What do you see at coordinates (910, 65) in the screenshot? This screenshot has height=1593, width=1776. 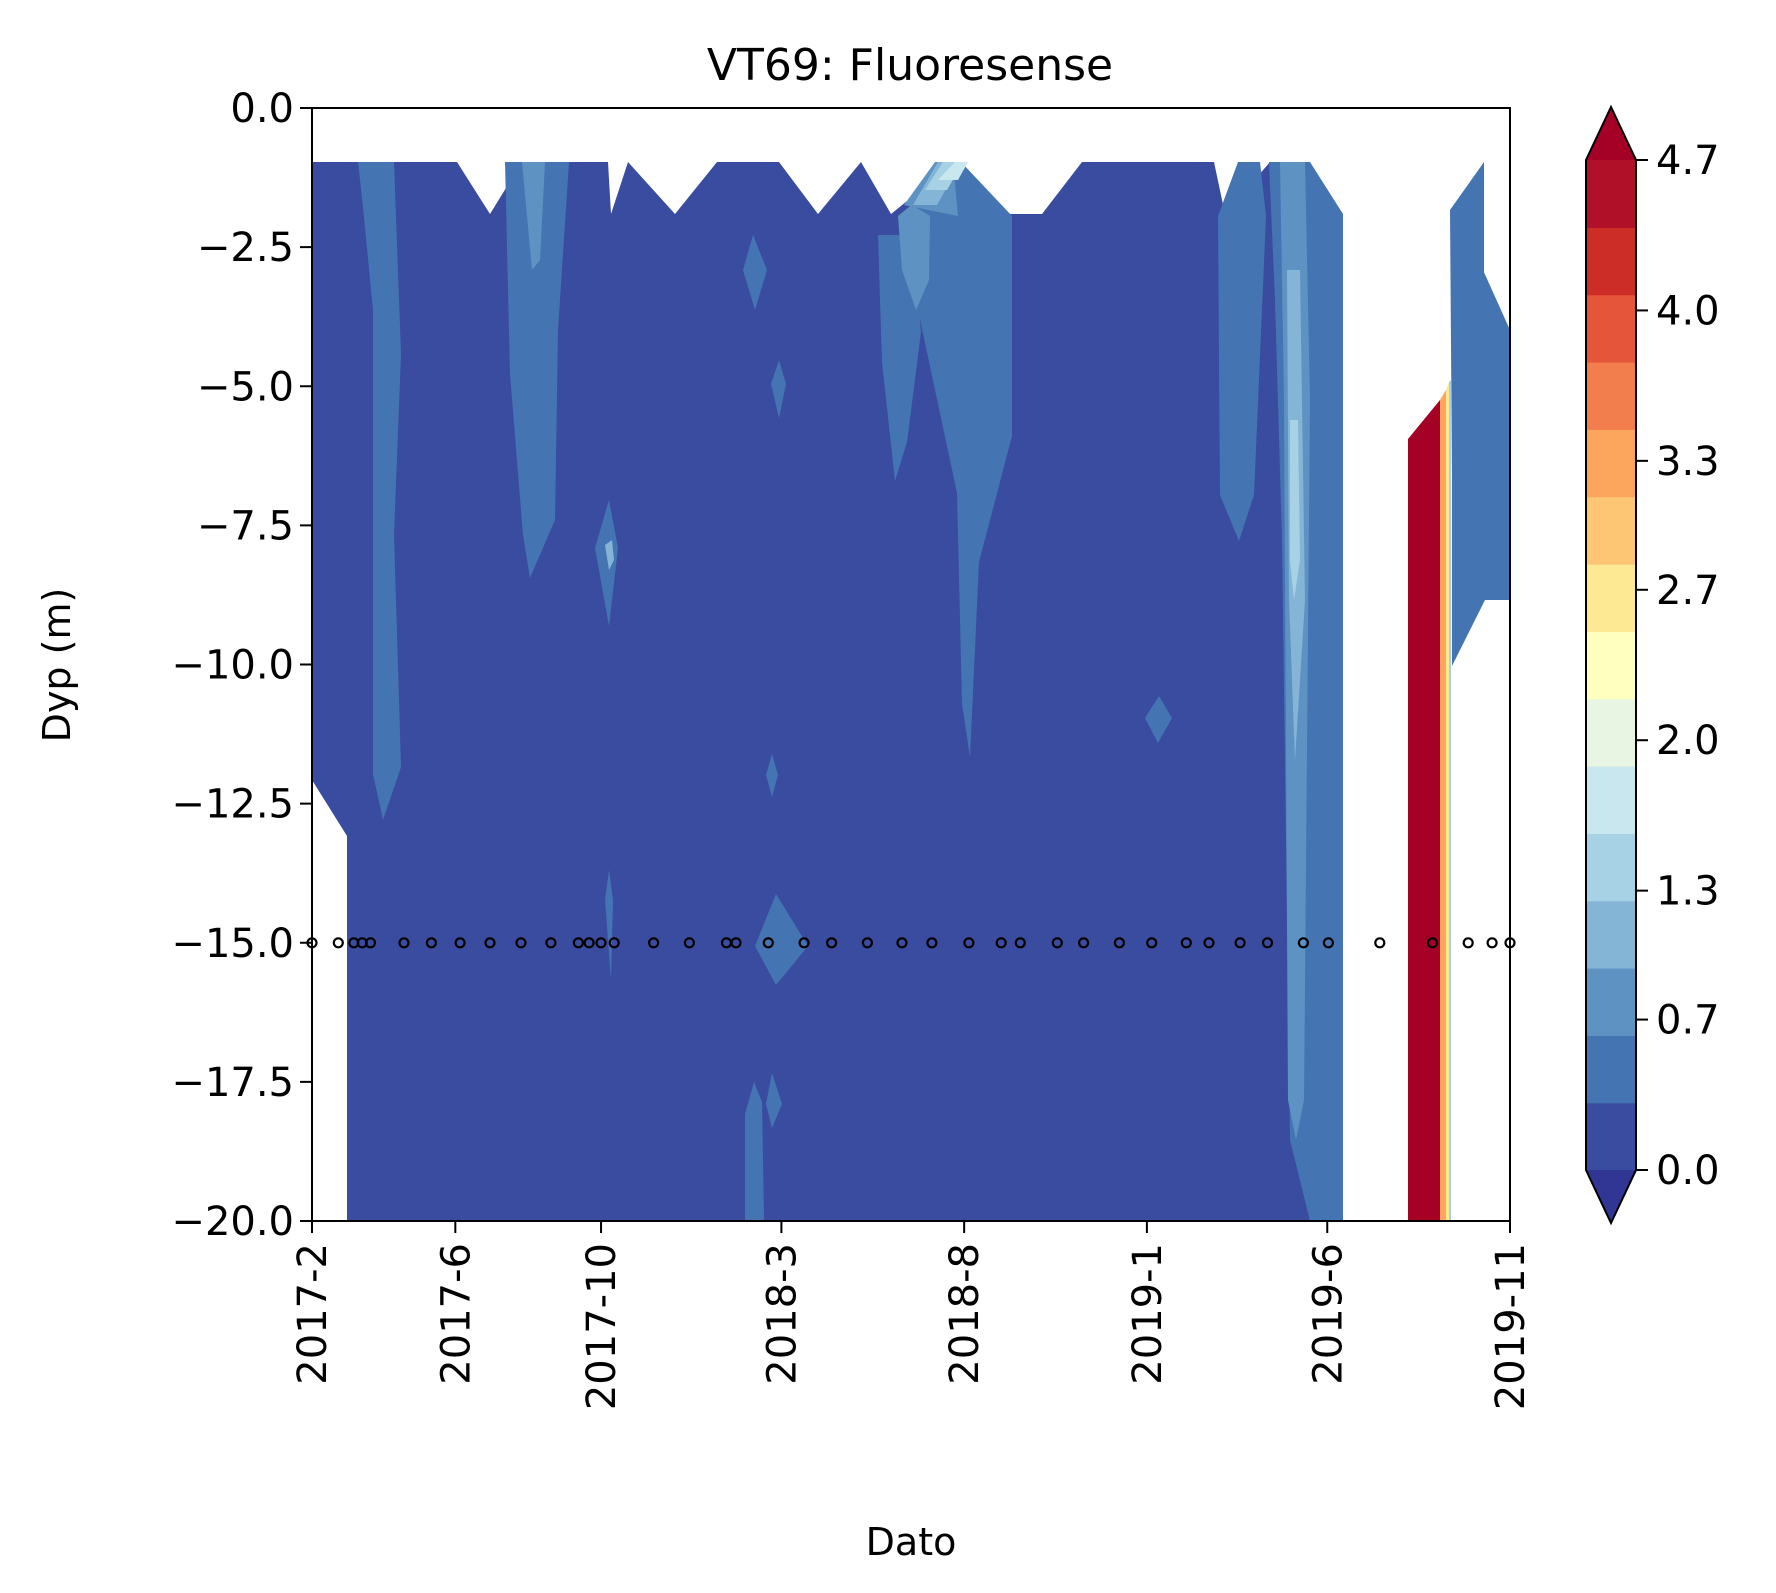 I see `chart-title: VT69: Fluoresense` at bounding box center [910, 65].